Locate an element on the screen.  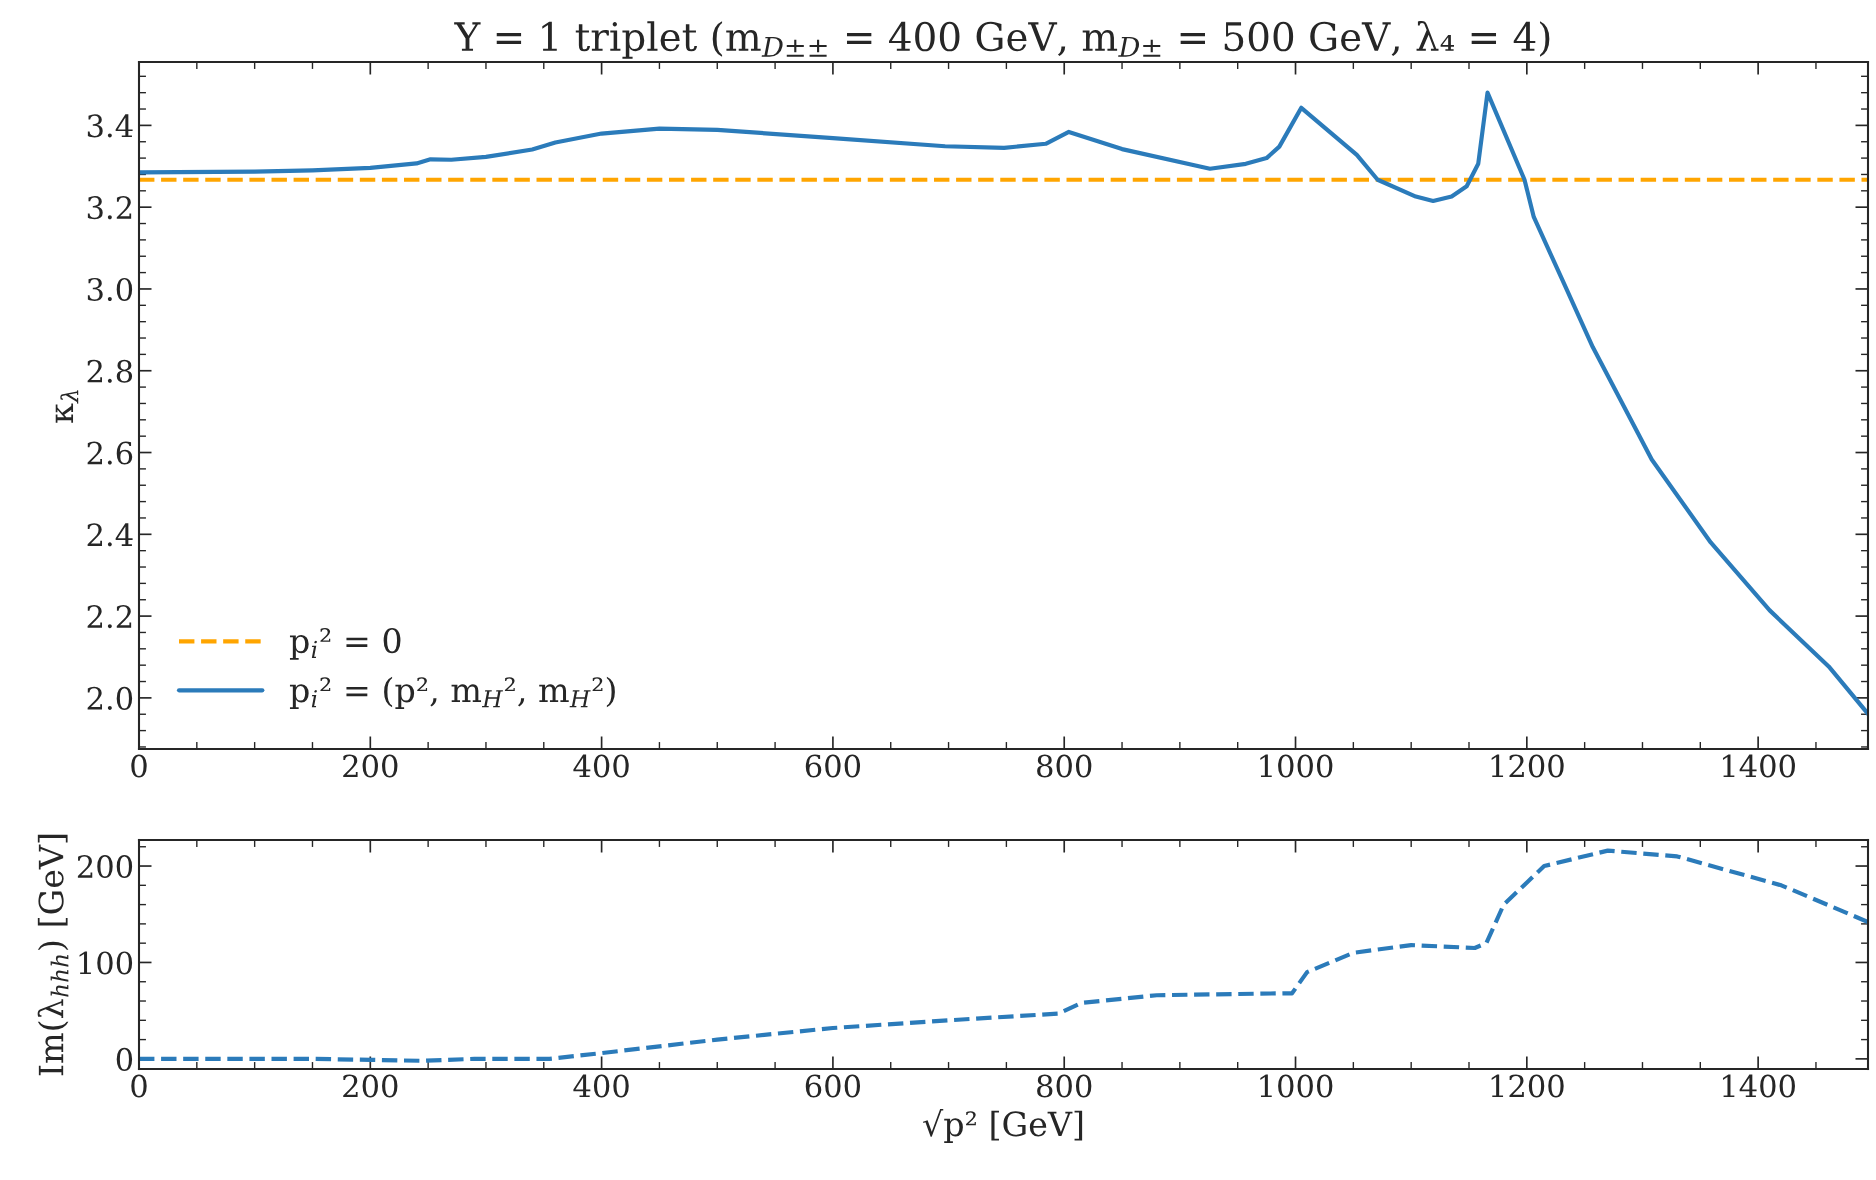
y-tick-label: 3.2 is located at coordinates (109, 208).